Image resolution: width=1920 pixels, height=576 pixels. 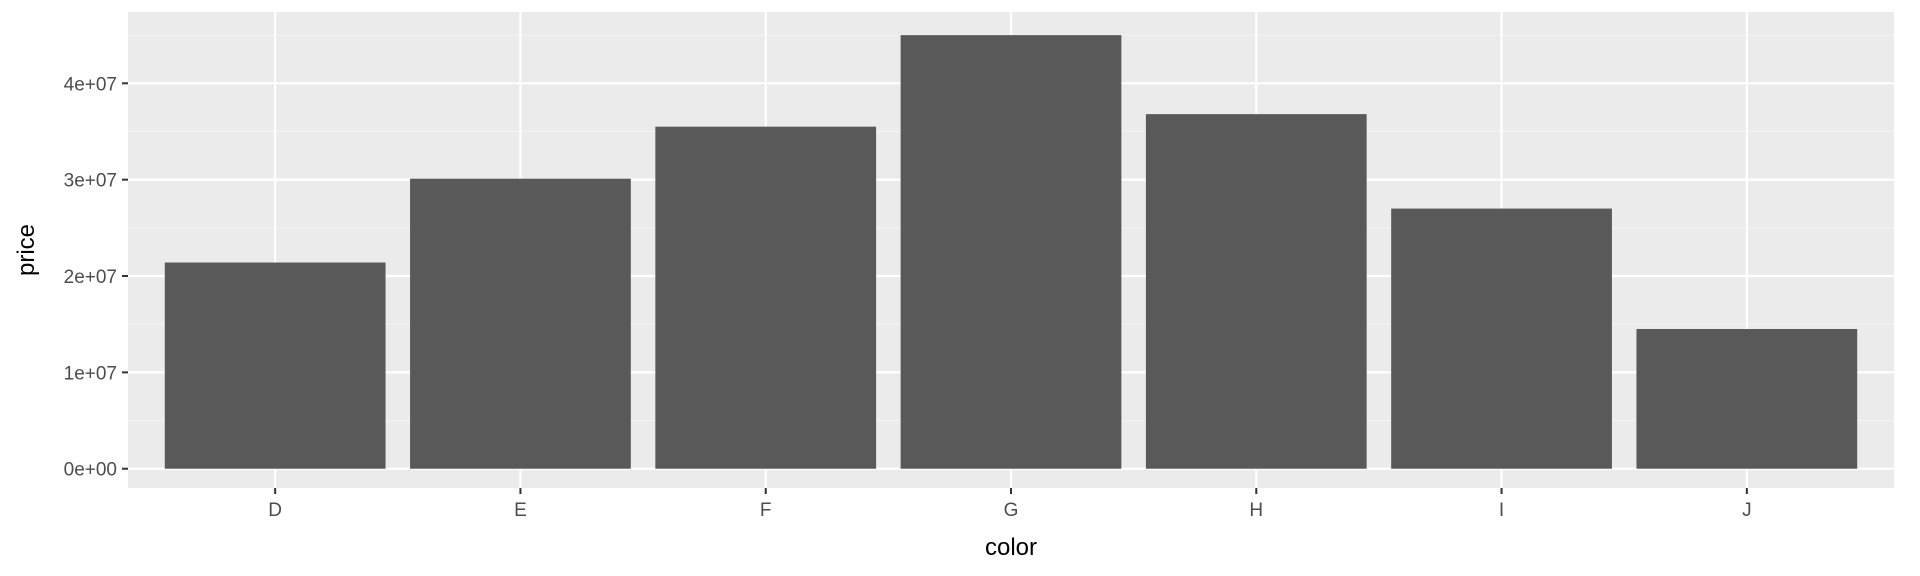 I want to click on x-axis-title: color, so click(x=1011, y=547).